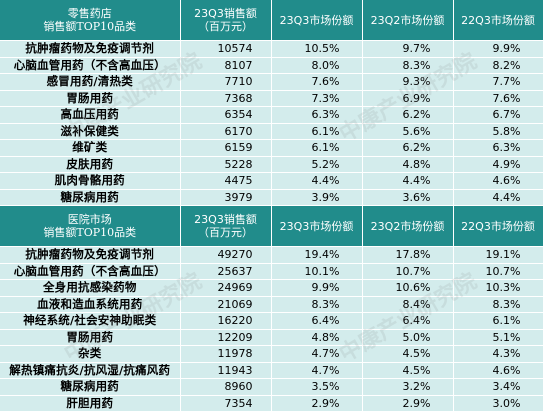 The width and height of the screenshot is (543, 412). What do you see at coordinates (408, 164) in the screenshot?
I see `share-23q2-cell: 4.8%` at bounding box center [408, 164].